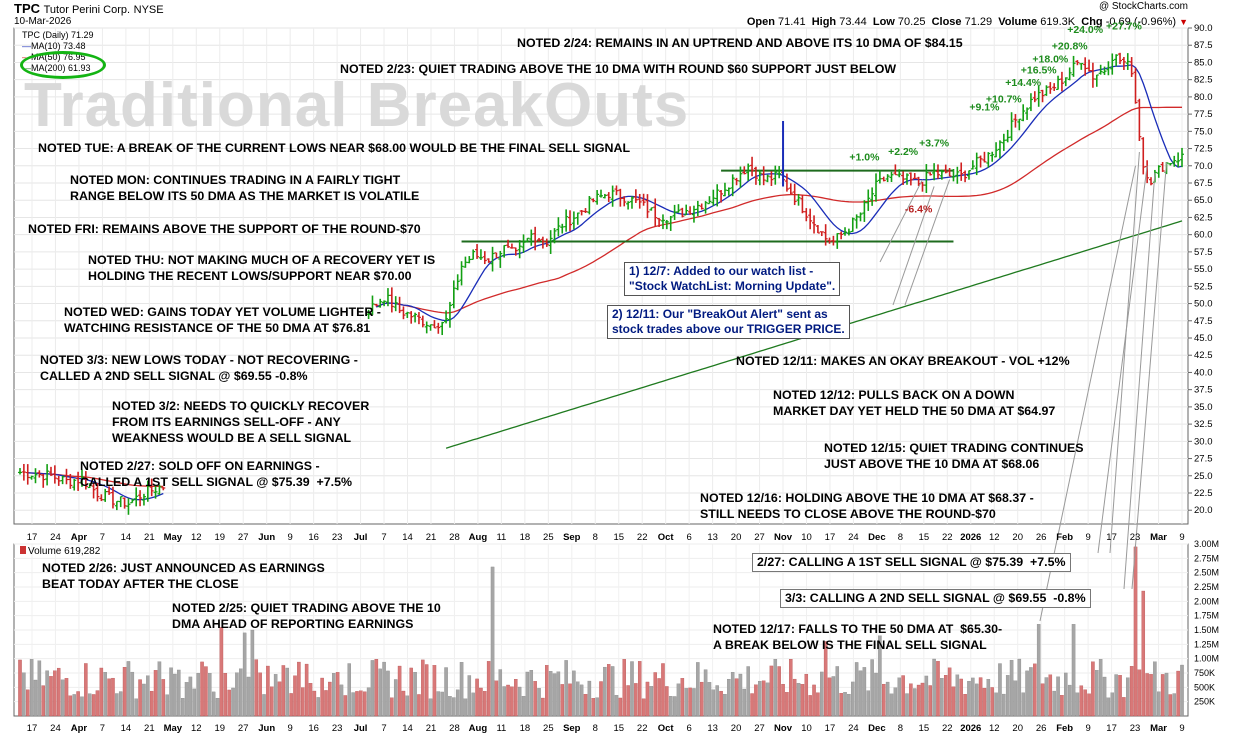 This screenshot has width=1240, height=737. What do you see at coordinates (1017, 728) in the screenshot?
I see `date-label: 20` at bounding box center [1017, 728].